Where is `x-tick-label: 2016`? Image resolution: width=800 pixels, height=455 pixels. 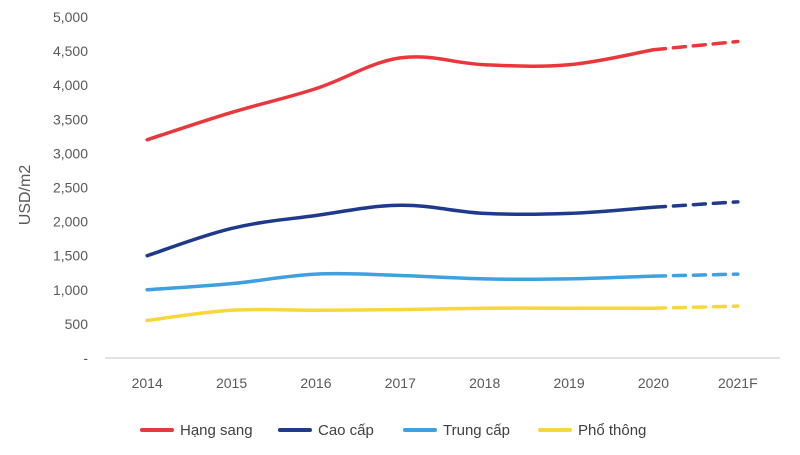
x-tick-label: 2016 is located at coordinates (315, 383).